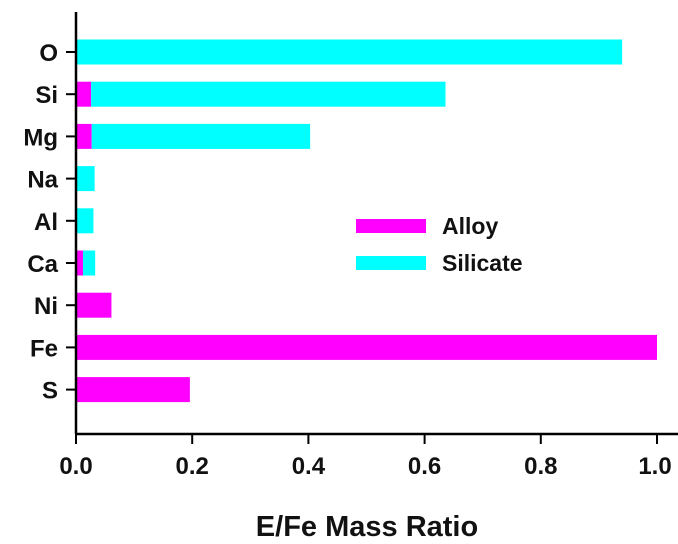  Describe the element at coordinates (540, 466) in the screenshot. I see `x-tick-label: 0.8` at that location.